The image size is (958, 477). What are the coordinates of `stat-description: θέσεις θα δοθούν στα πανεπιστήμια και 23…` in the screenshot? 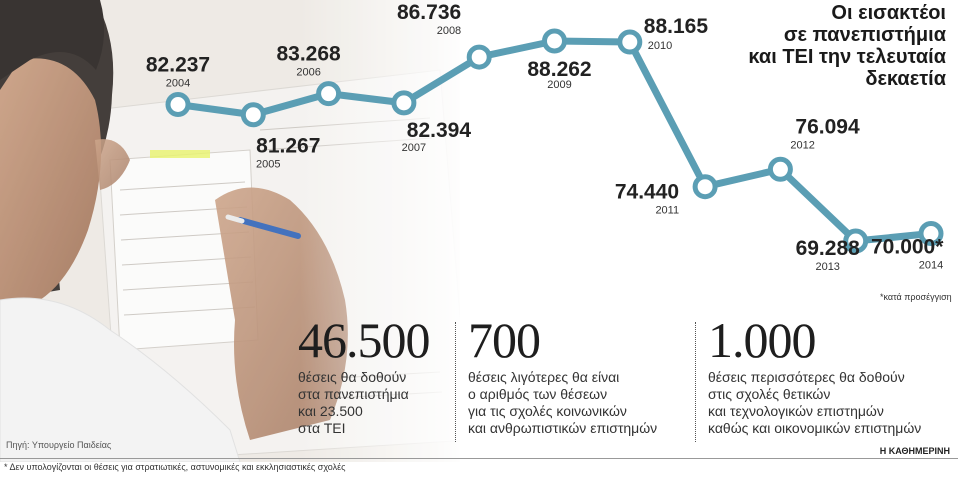 It's located at (364, 403).